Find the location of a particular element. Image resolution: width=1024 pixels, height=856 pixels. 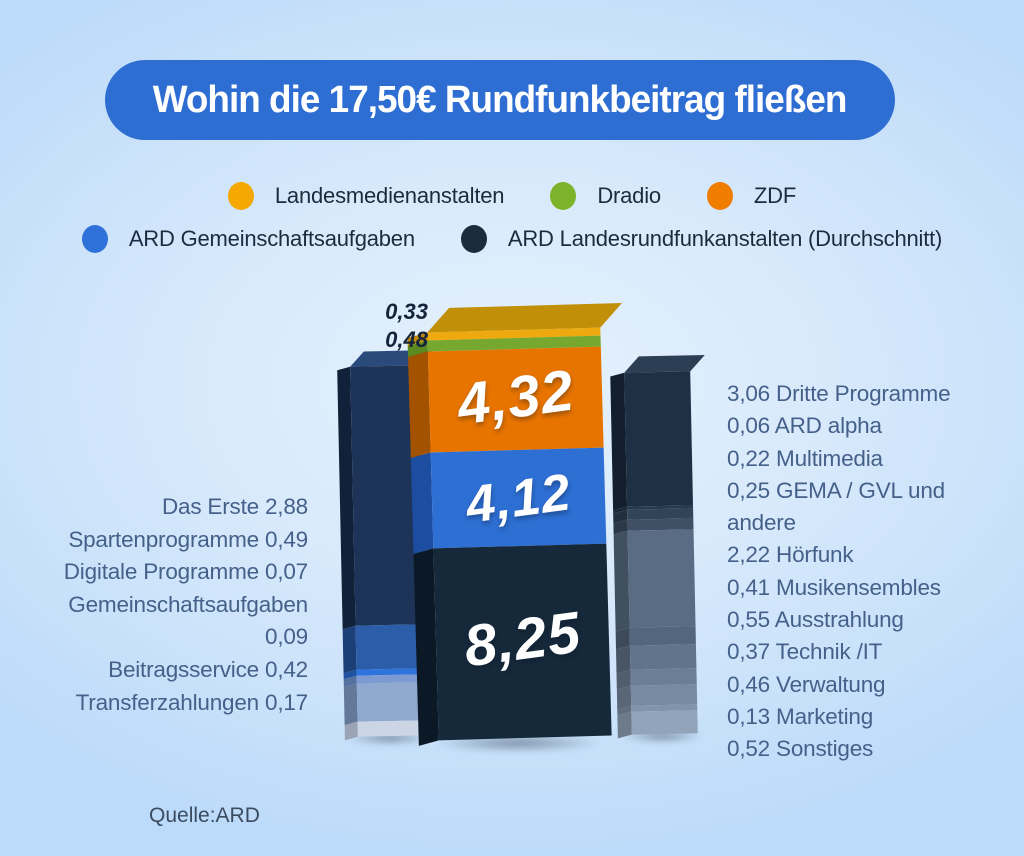

value-label-dradio: 0,48 is located at coordinates (406, 339).